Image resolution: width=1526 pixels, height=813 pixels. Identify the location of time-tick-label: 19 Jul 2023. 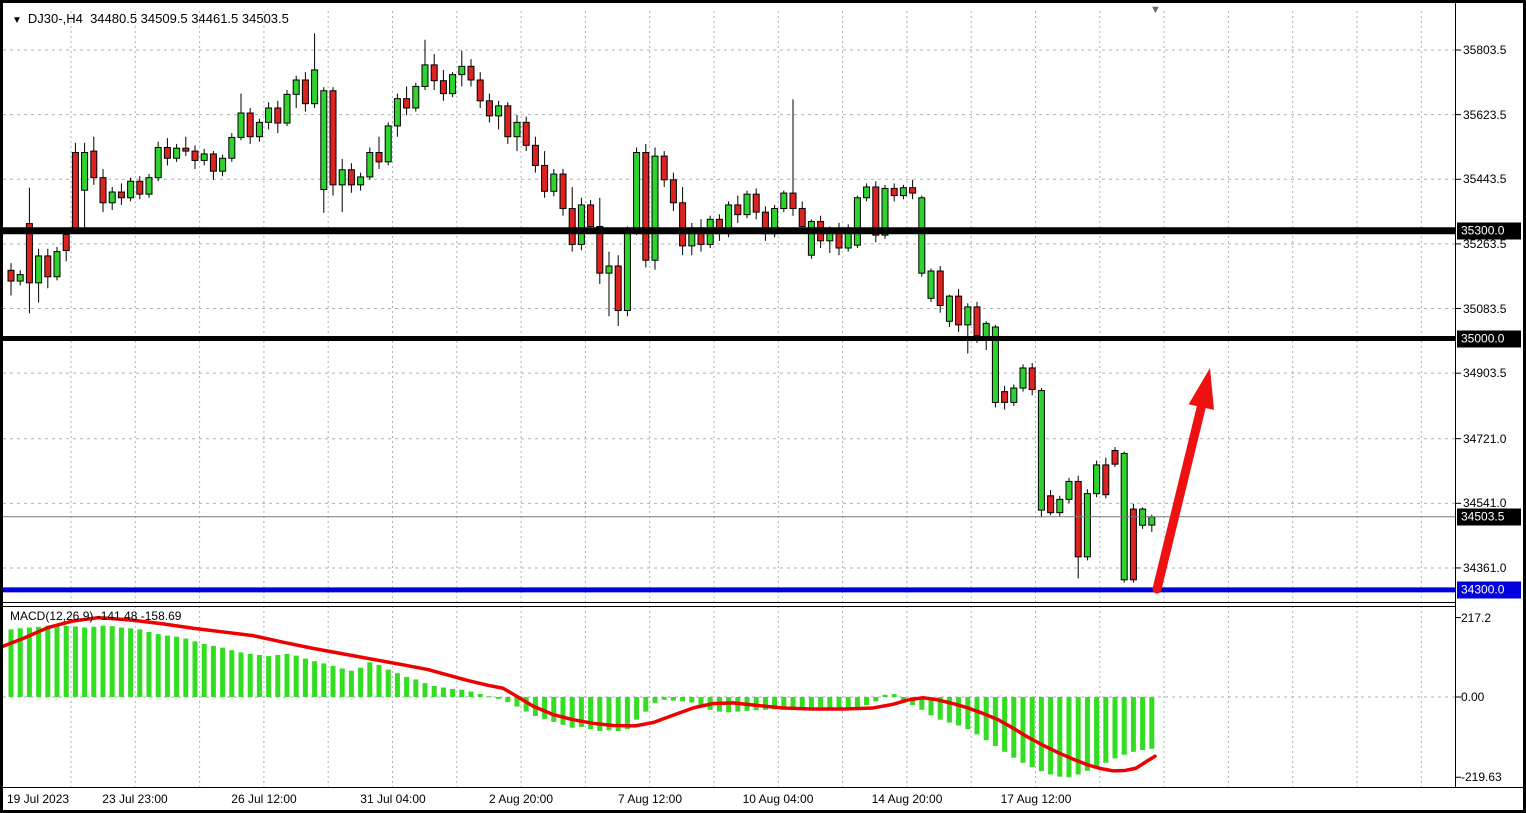
(38, 799).